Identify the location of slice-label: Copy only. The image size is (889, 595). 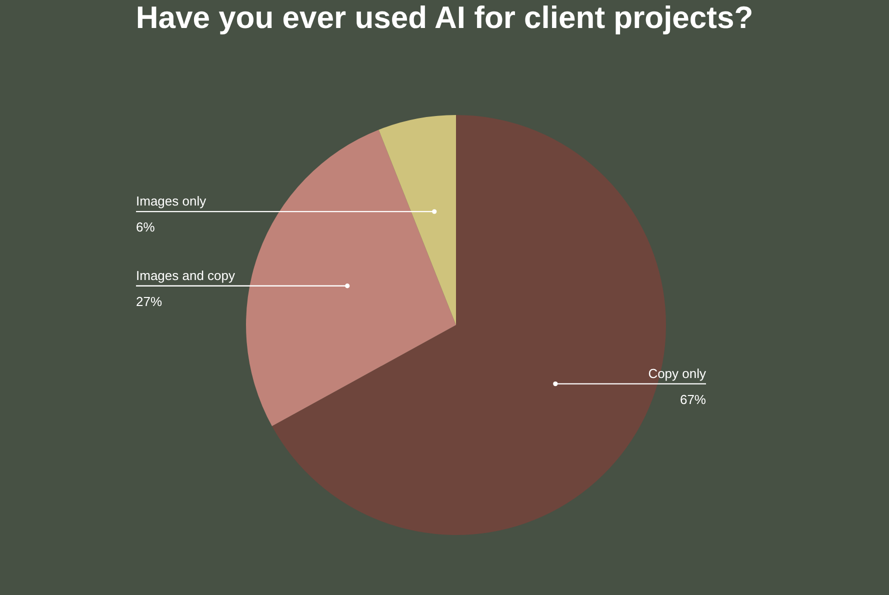
(677, 373).